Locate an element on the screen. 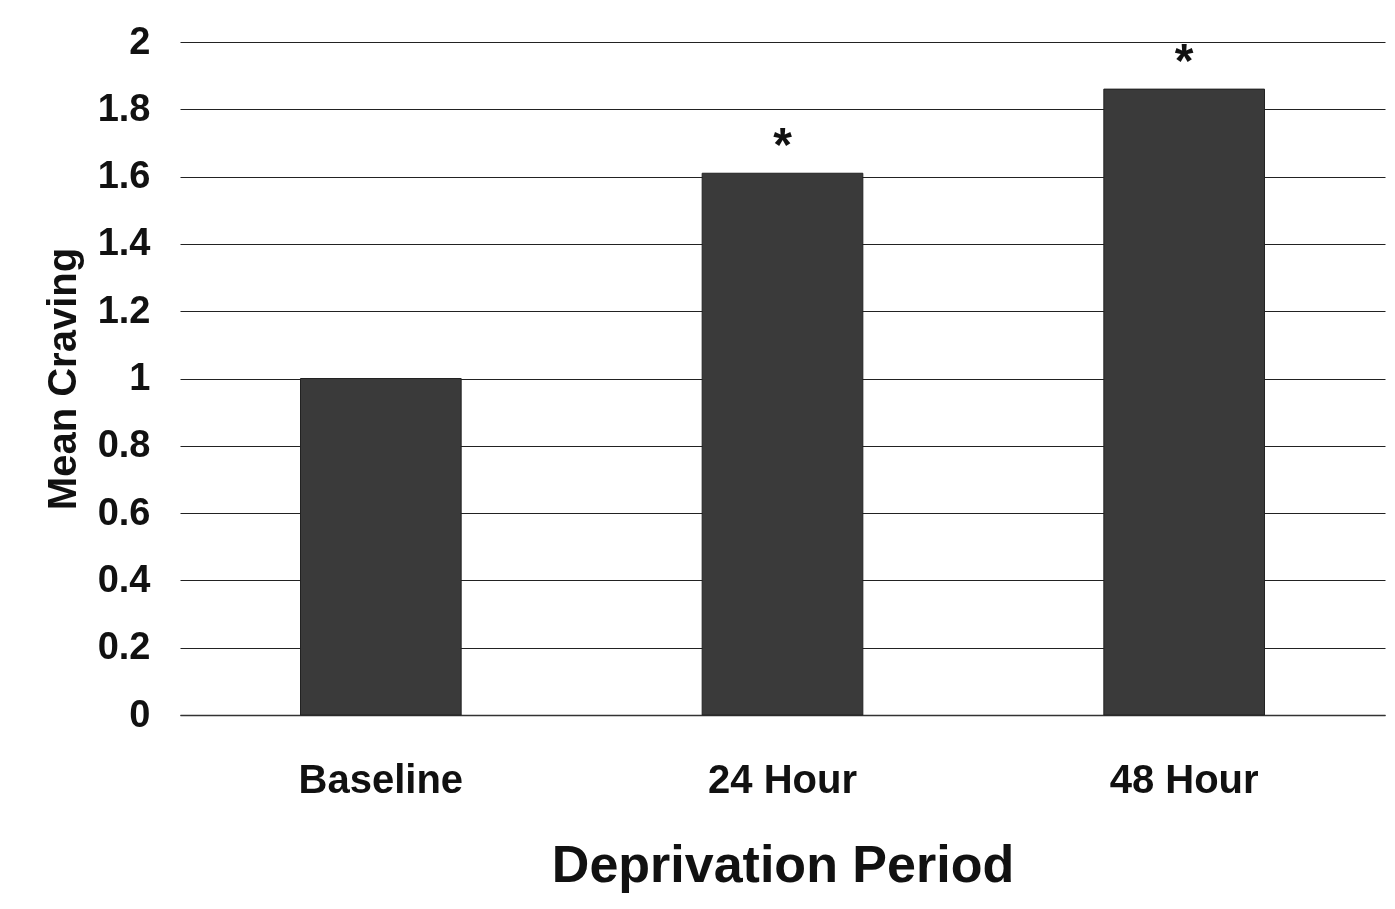  y-tick-label: 1.2 is located at coordinates (124, 309).